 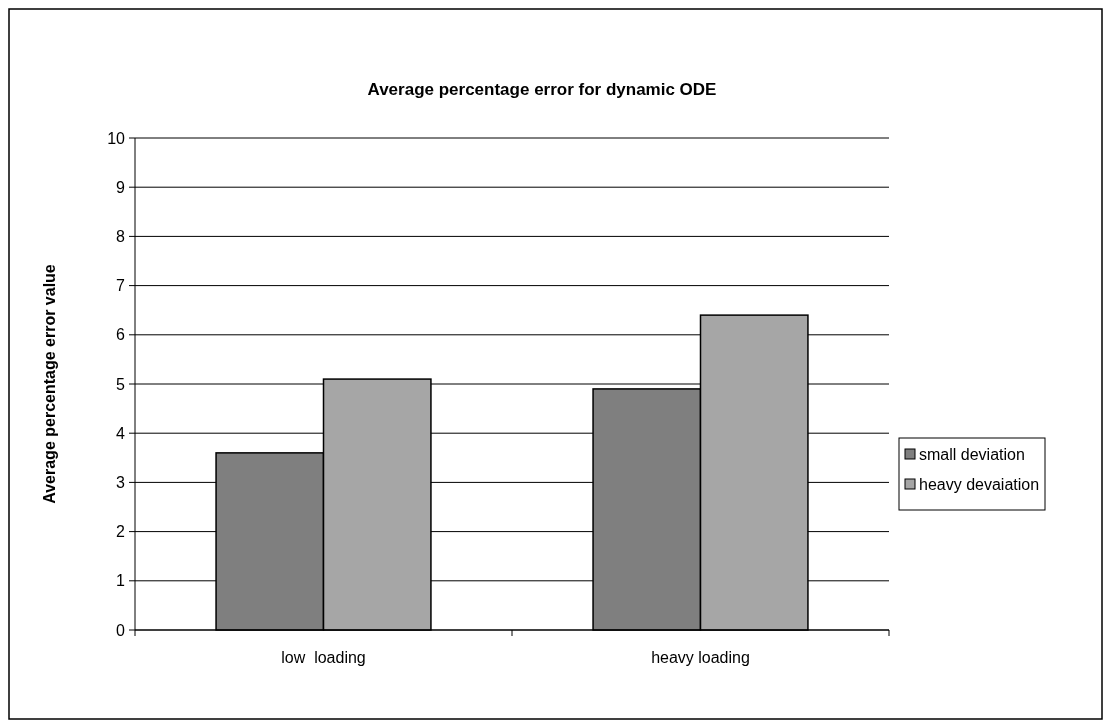 What do you see at coordinates (121, 335) in the screenshot?
I see `y-tick-label: 6` at bounding box center [121, 335].